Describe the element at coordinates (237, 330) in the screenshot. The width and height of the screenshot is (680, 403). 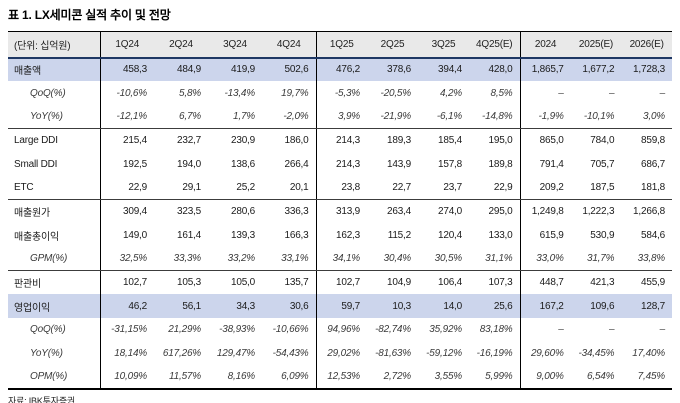
I see `cell: -38,93%` at that location.